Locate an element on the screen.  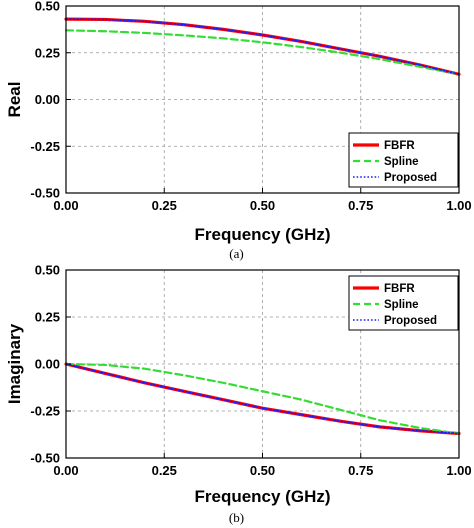
y-axis-label: Imaginary is located at coordinates (14, 363).